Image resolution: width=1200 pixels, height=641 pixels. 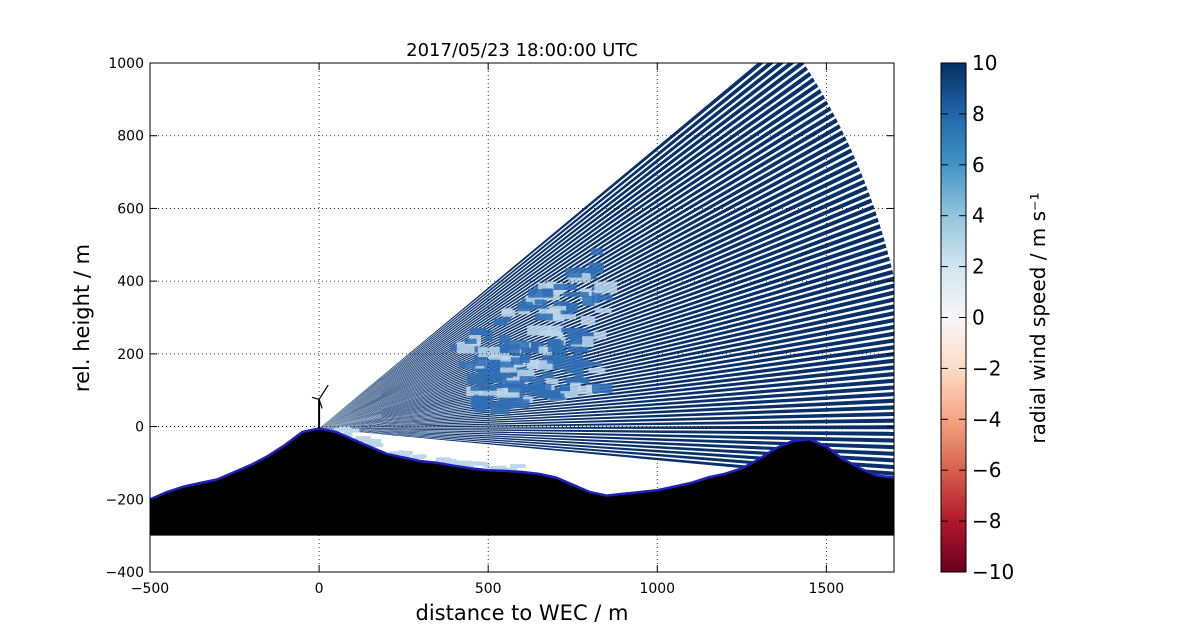 I want to click on y-tick-label: 1000, so click(x=126, y=64).